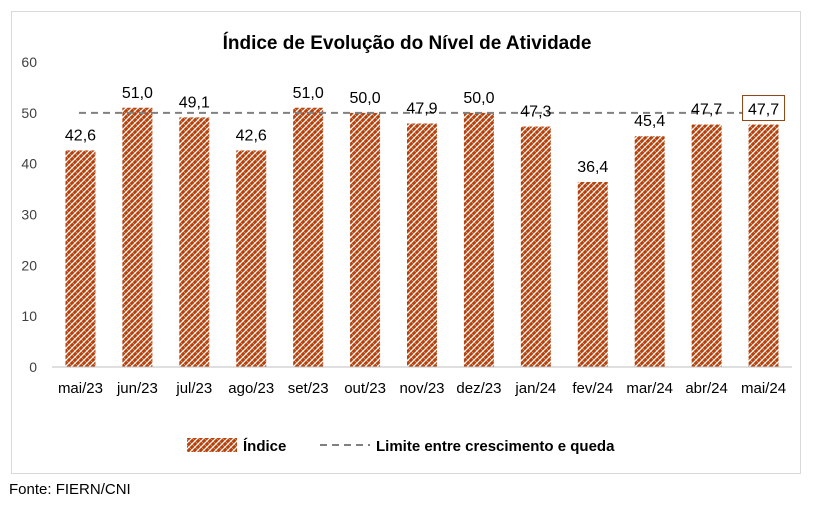 The width and height of the screenshot is (814, 516). I want to click on x-tick-label: ago/23, so click(251, 388).